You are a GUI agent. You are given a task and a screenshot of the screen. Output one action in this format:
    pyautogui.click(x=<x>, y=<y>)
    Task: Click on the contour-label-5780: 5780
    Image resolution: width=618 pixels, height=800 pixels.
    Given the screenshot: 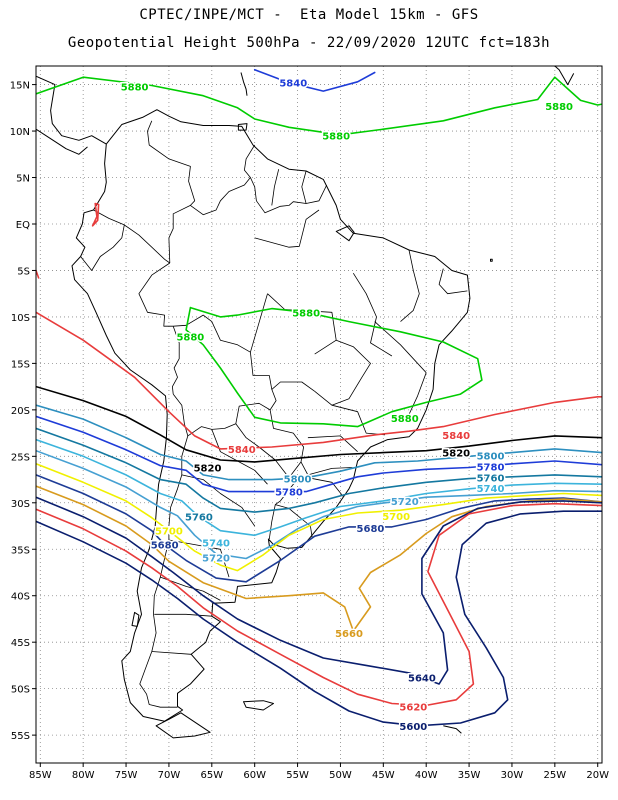 What is the action you would take?
    pyautogui.click(x=289, y=493)
    